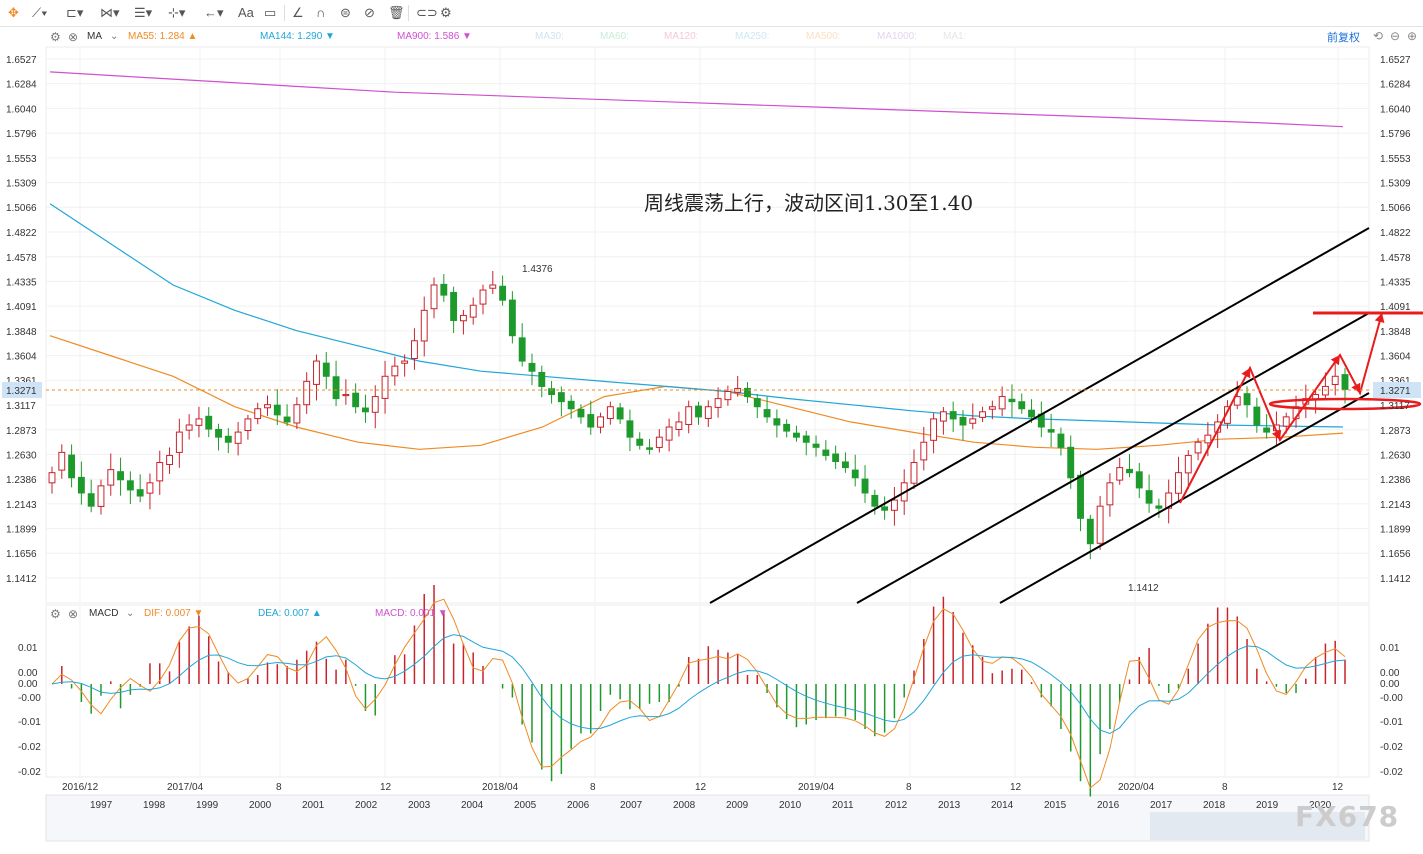 The width and height of the screenshot is (1423, 854). Describe the element at coordinates (1343, 38) in the screenshot. I see `price-adjust-button: 前复权` at that location.